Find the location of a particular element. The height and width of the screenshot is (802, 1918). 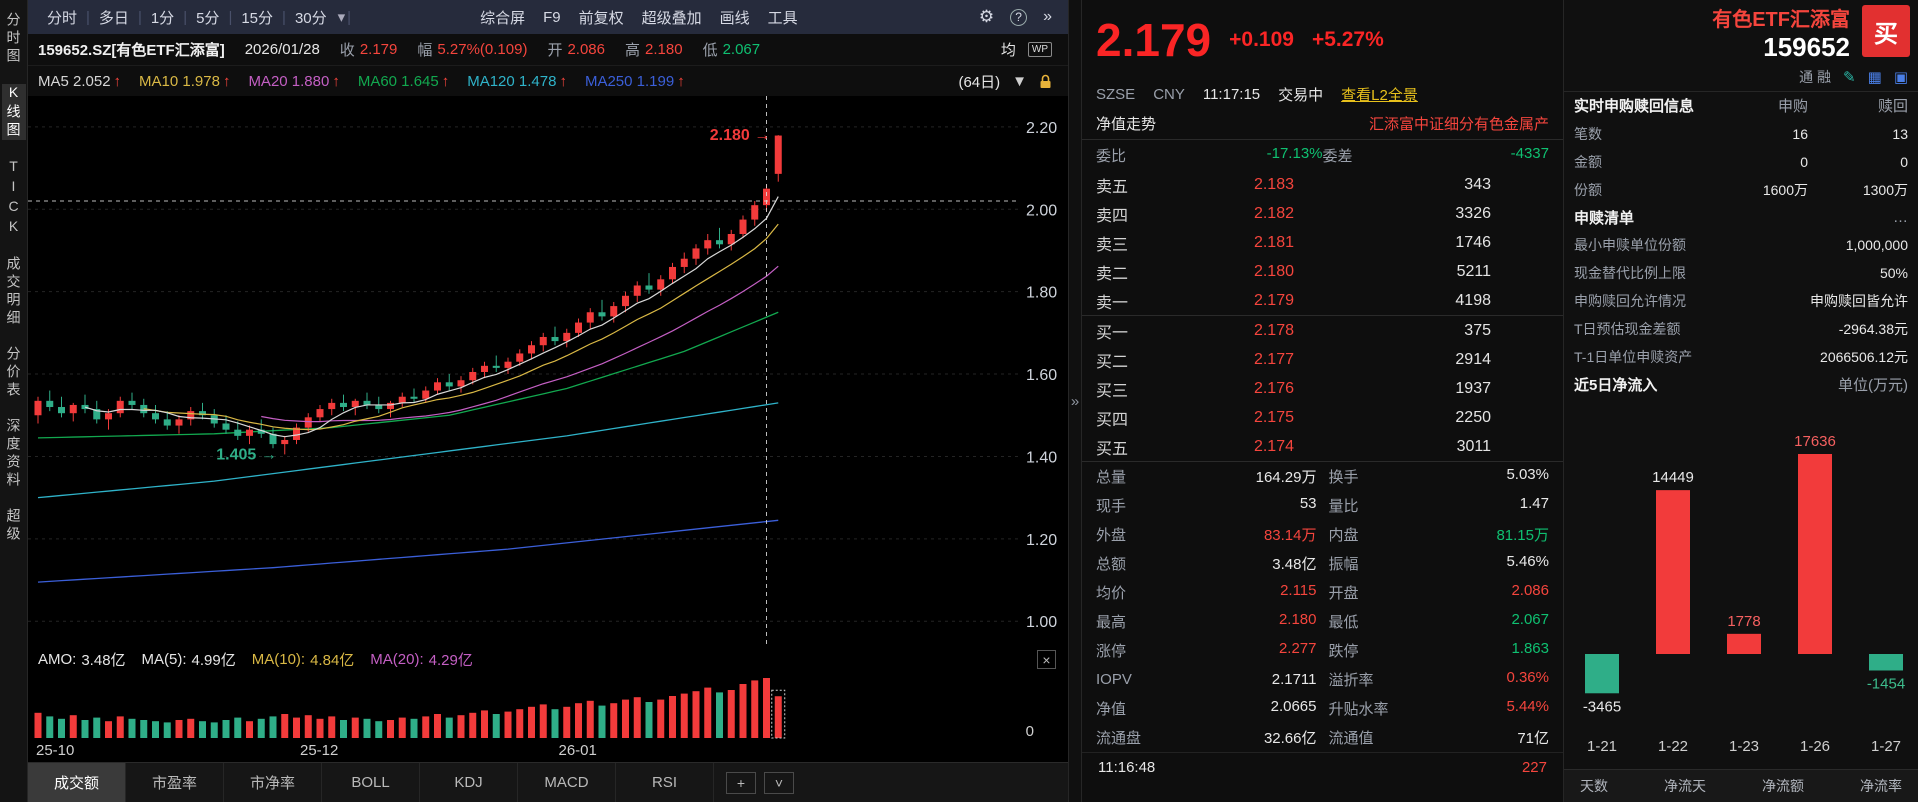

orderbook-volume: 1746 is located at coordinates (1473, 242).